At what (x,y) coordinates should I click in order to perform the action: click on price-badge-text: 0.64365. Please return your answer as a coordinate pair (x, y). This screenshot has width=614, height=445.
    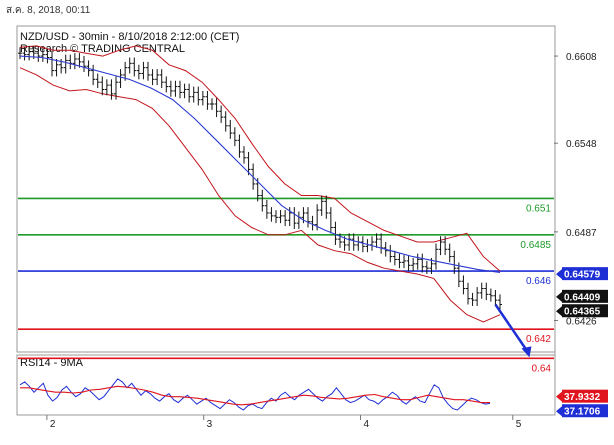
    Looking at the image, I should click on (582, 312).